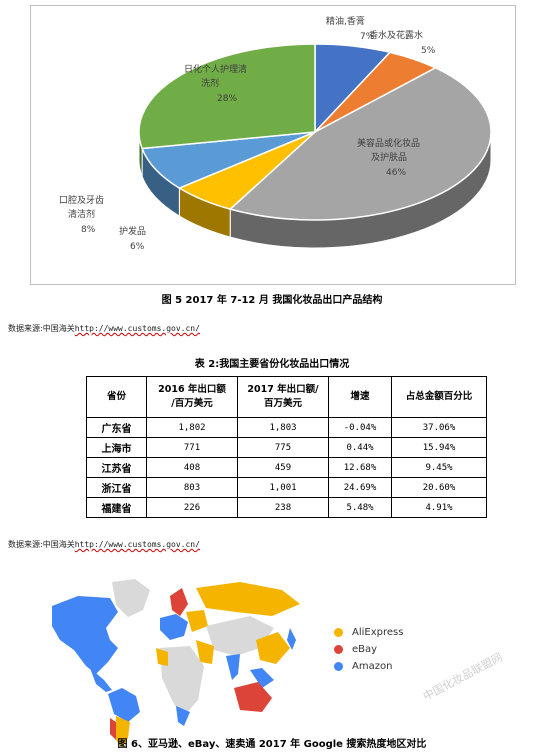  Describe the element at coordinates (367, 37) in the screenshot. I see `slice-value-essential-oil: 7%` at that location.